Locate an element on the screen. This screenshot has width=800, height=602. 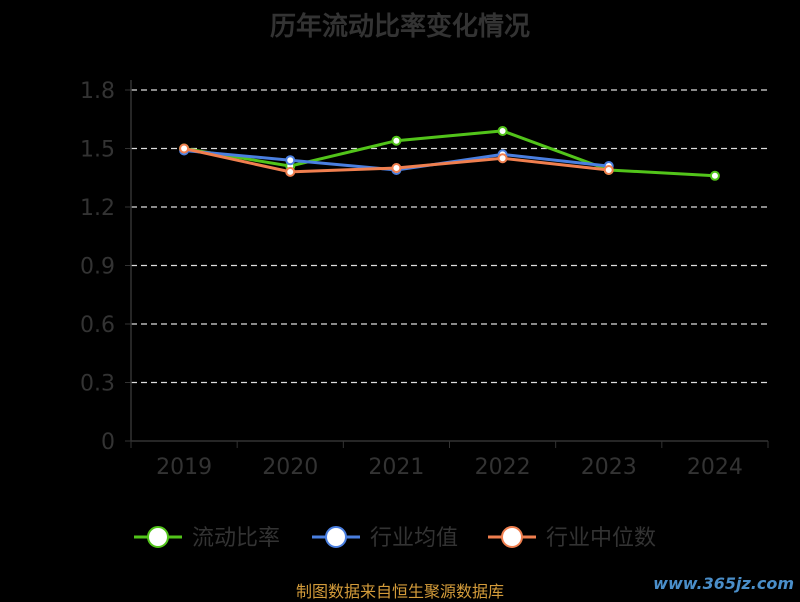
y-tick-label: 1.8 is located at coordinates (97, 91).